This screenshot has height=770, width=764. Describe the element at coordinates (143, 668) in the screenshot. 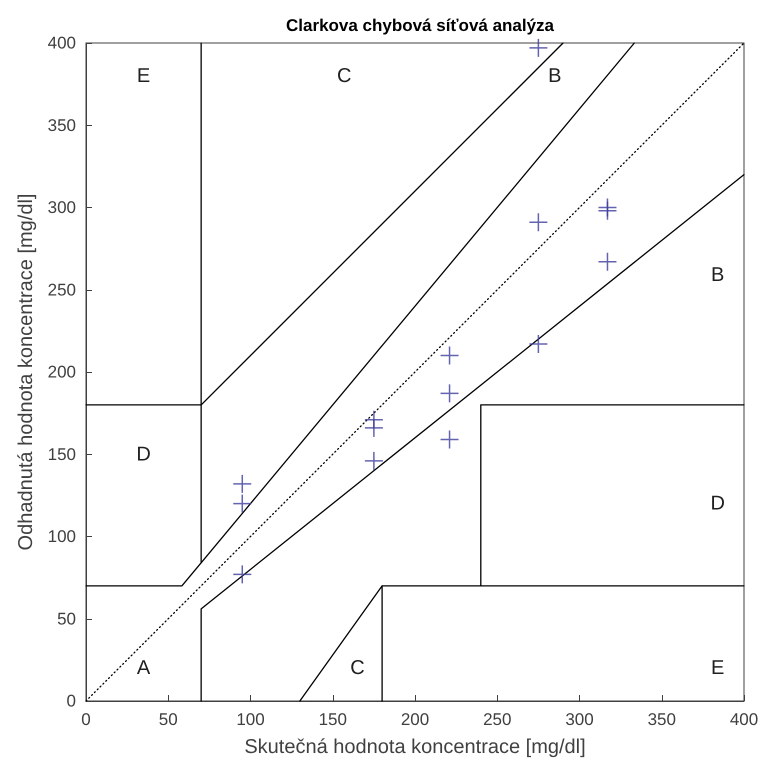

I see `annotation: A` at that location.